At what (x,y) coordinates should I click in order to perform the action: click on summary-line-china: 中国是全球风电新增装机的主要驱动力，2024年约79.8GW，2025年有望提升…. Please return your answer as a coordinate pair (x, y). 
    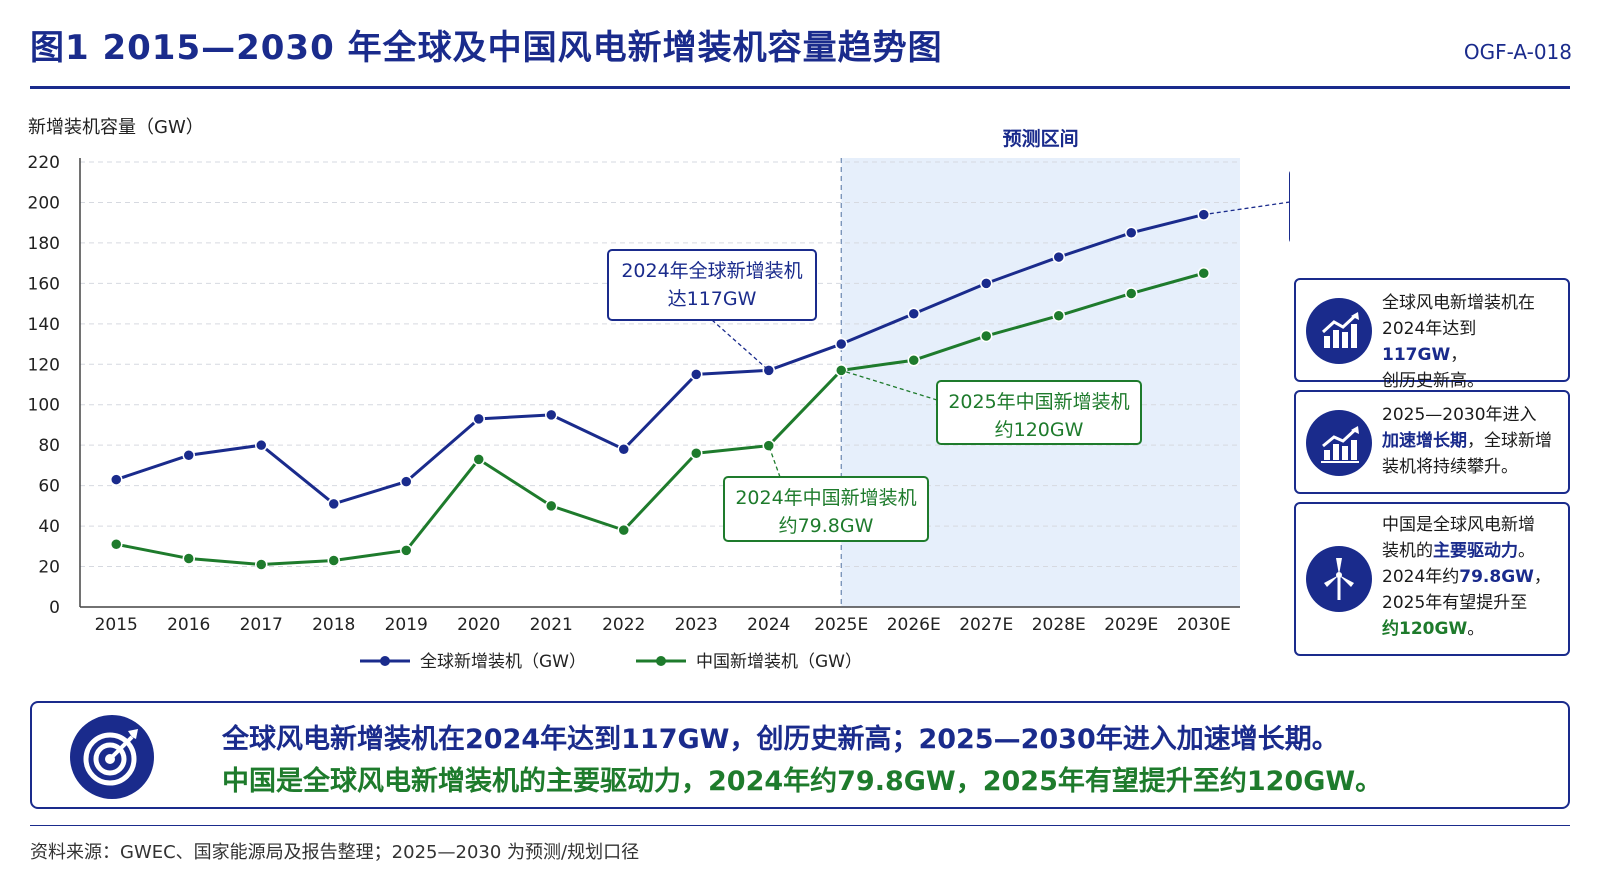
    Looking at the image, I should click on (802, 781).